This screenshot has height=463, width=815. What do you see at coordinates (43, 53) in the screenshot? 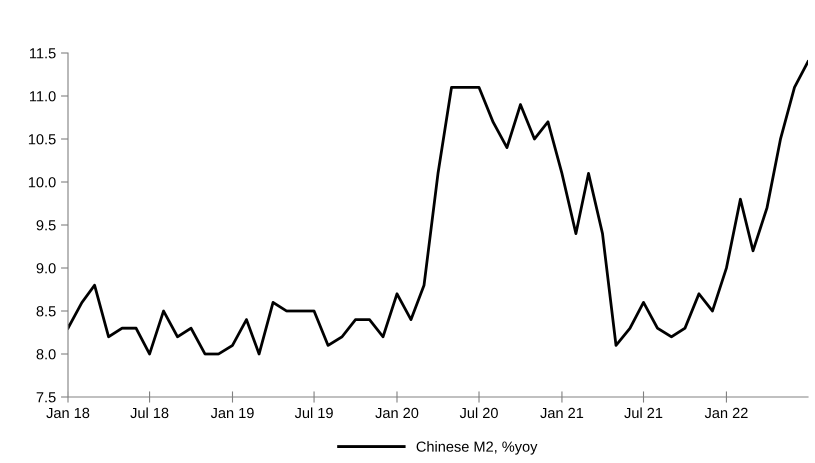
I see `y-tick-label: 11.5` at bounding box center [43, 53].